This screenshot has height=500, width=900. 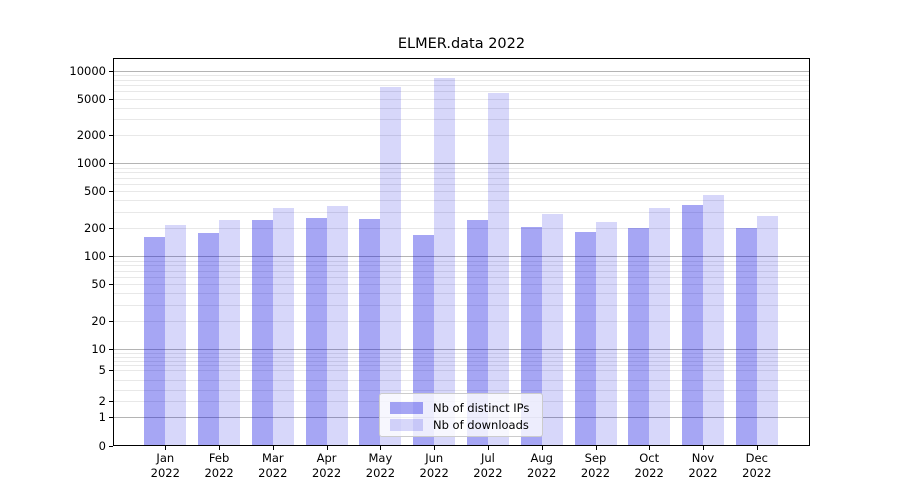 What do you see at coordinates (757, 465) in the screenshot?
I see `x-tick-label-dec-2022: Dec 2022` at bounding box center [757, 465].